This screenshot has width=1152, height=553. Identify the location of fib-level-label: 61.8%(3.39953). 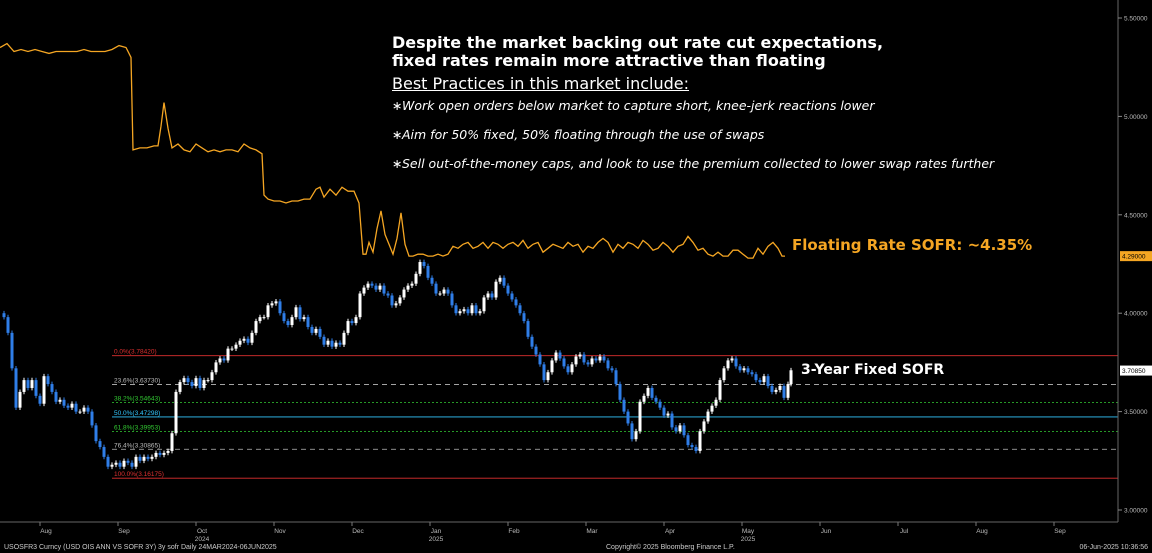
(137, 427).